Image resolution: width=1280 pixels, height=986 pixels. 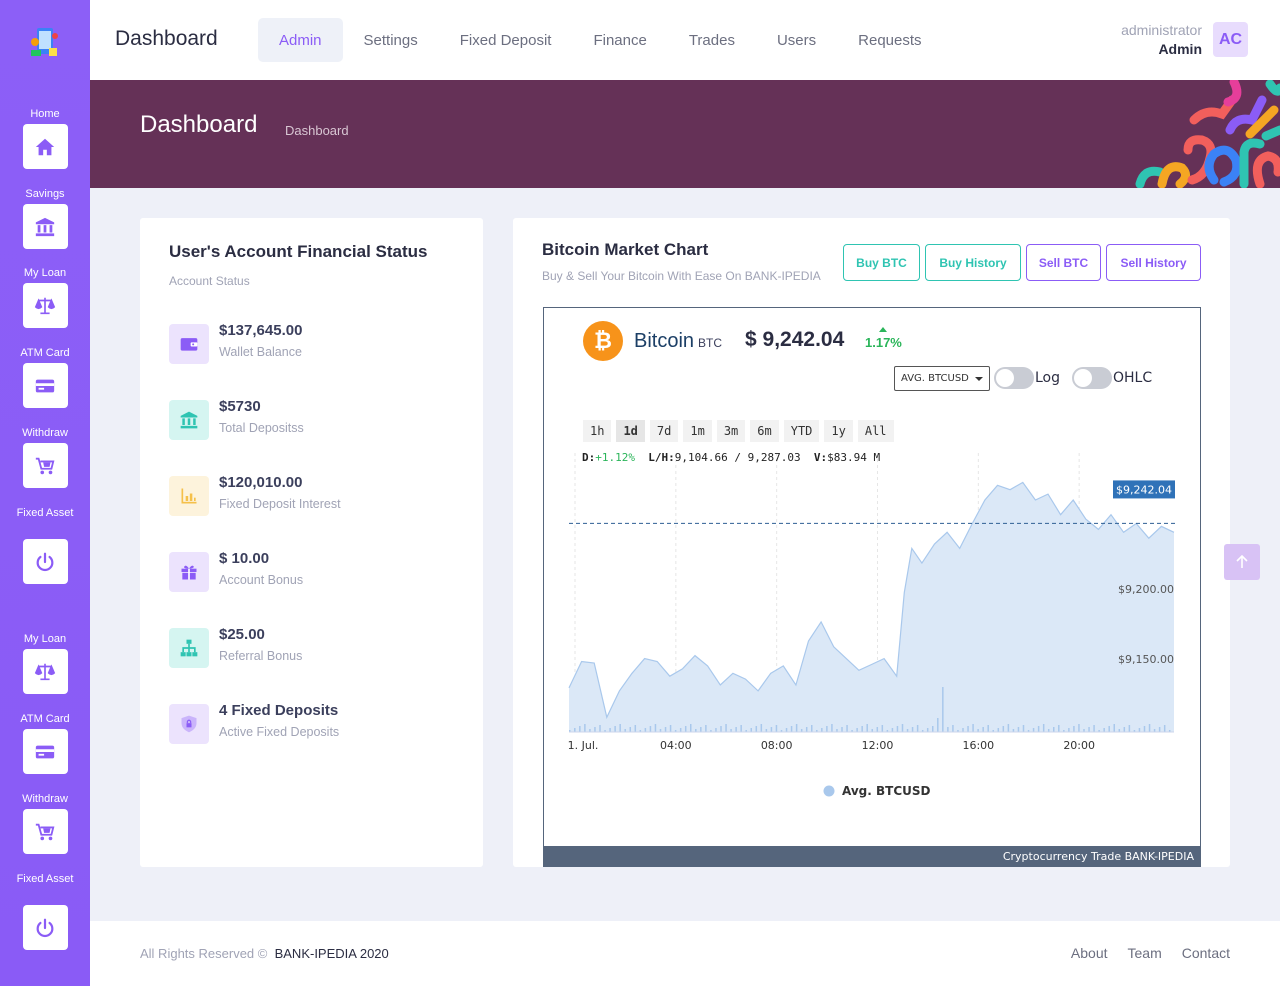 I want to click on scroll-to-top-button, so click(x=1242, y=562).